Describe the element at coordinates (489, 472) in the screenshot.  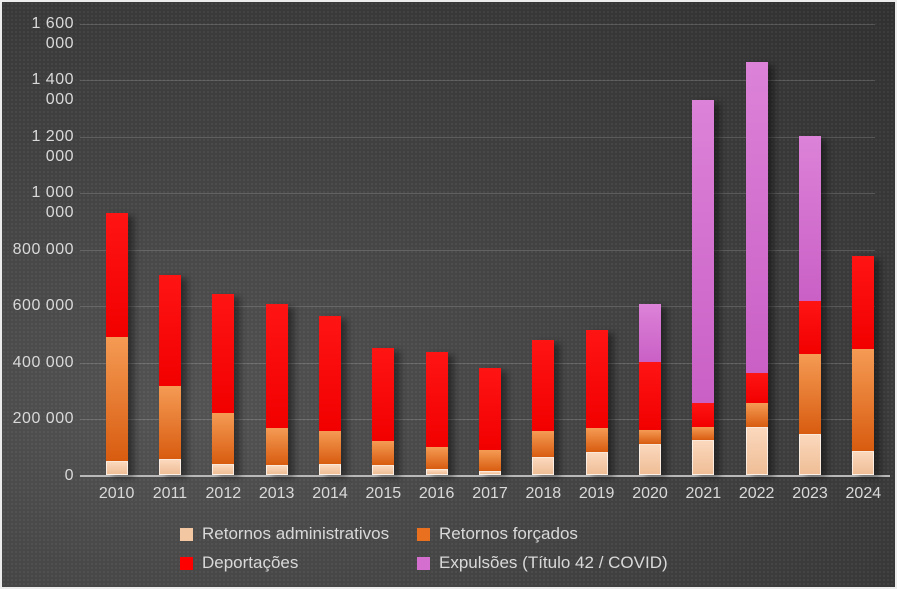
I see `bar-segment-retornos-administrativos-2017` at that location.